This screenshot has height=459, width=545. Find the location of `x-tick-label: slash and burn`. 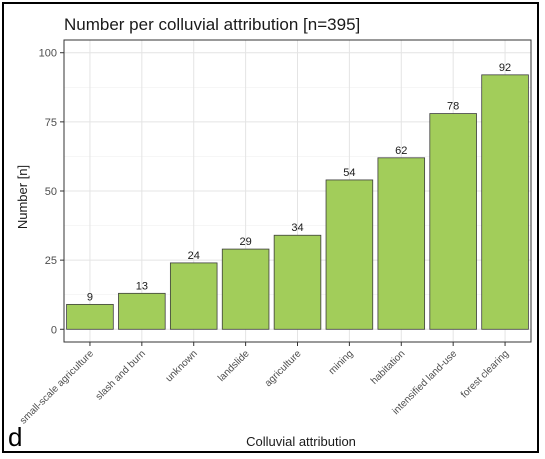

x-tick-label: slash and burn is located at coordinates (121, 375).